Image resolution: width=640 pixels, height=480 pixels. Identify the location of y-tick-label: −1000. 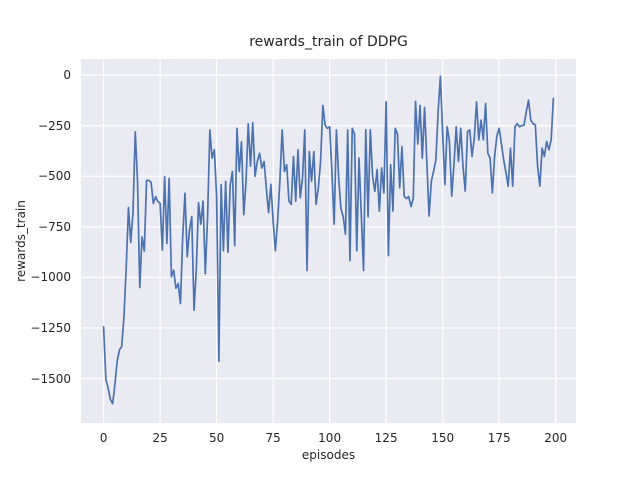
(50, 277).